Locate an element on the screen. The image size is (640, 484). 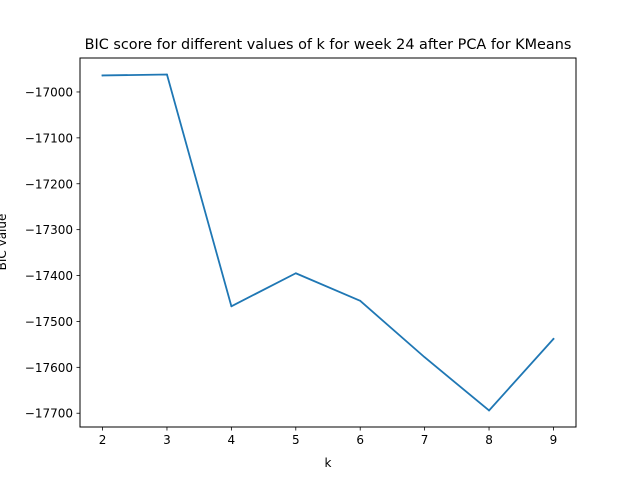
x-tick-label: 3 is located at coordinates (167, 440).